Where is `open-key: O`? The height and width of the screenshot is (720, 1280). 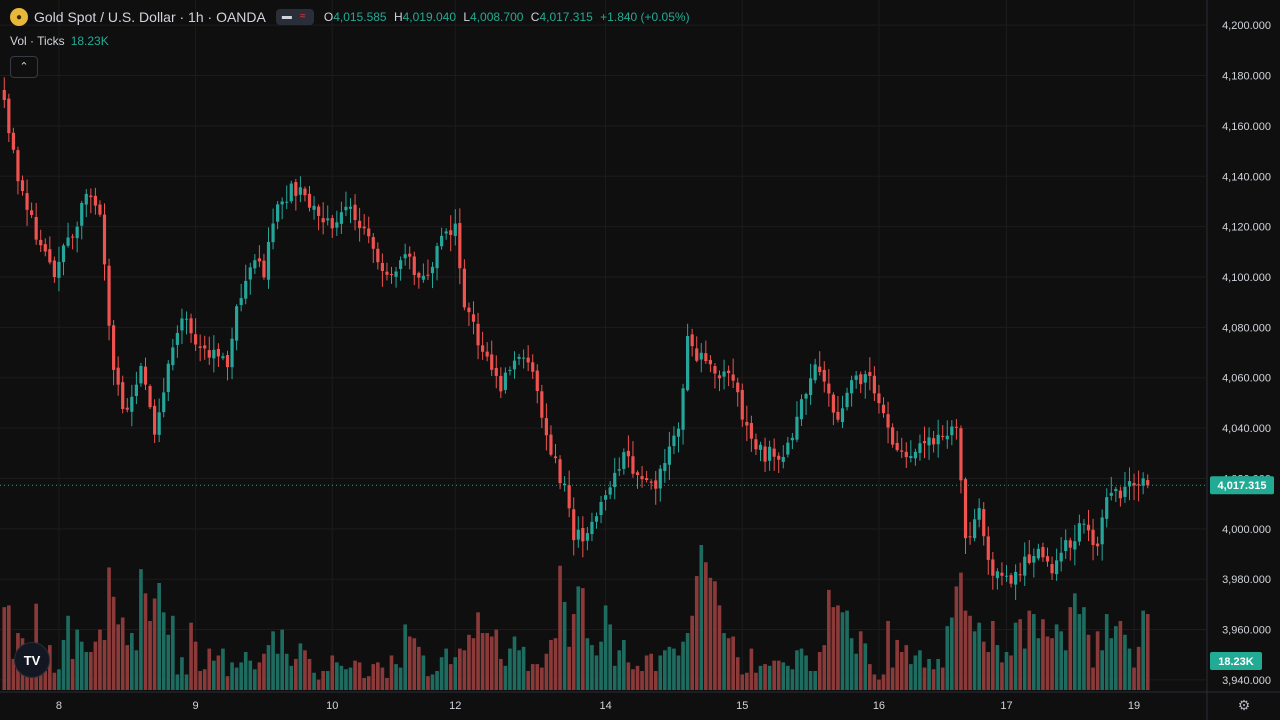 open-key: O is located at coordinates (328, 17).